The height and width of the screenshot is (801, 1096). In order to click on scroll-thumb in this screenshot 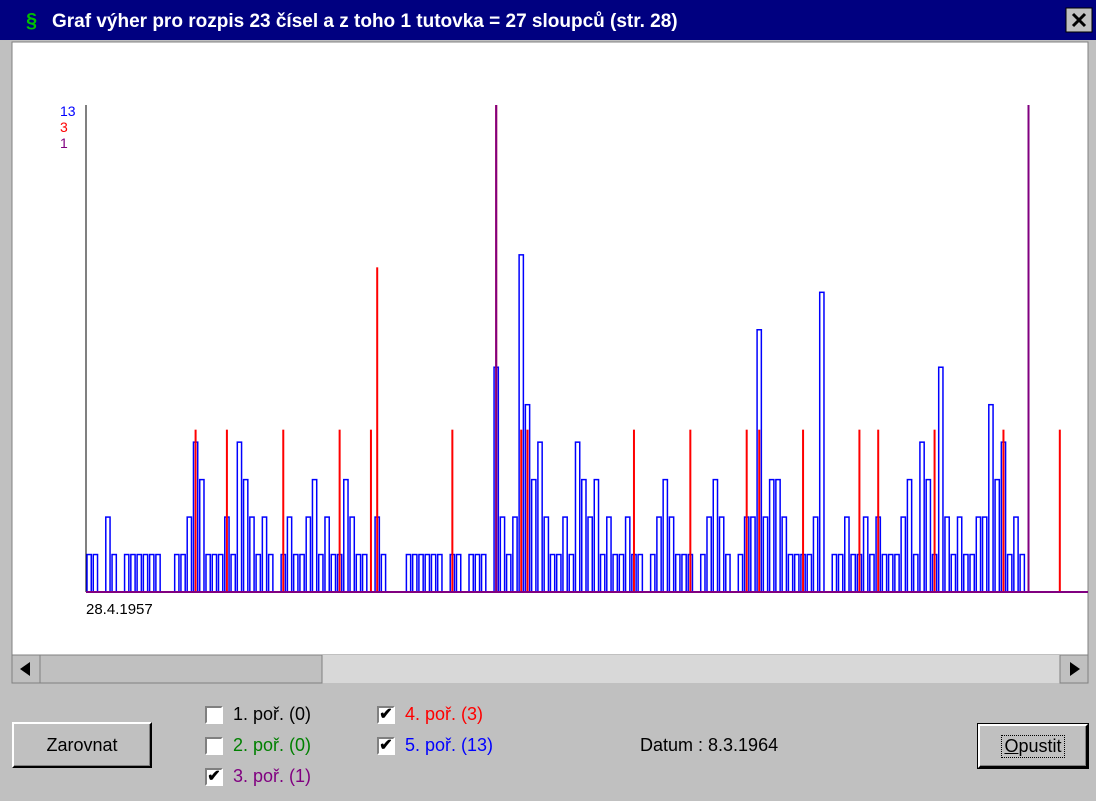, I will do `click(181, 669)`.